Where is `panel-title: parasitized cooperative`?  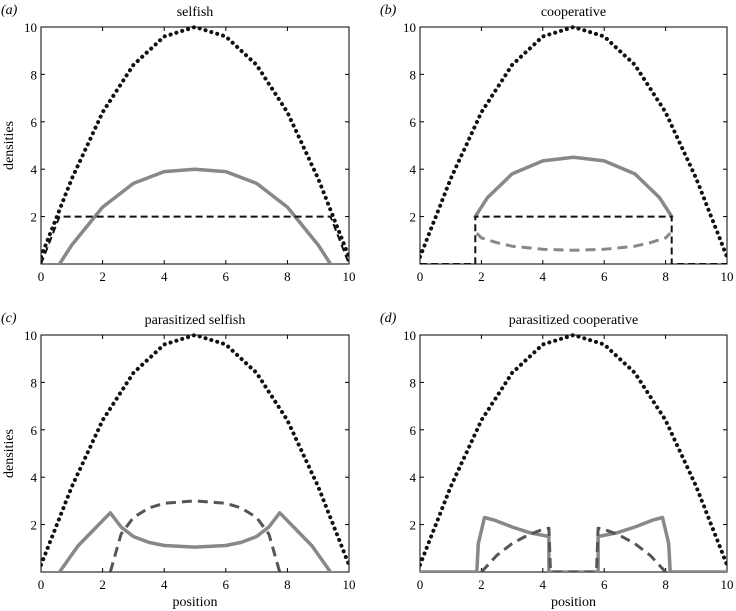 panel-title: parasitized cooperative is located at coordinates (573, 320).